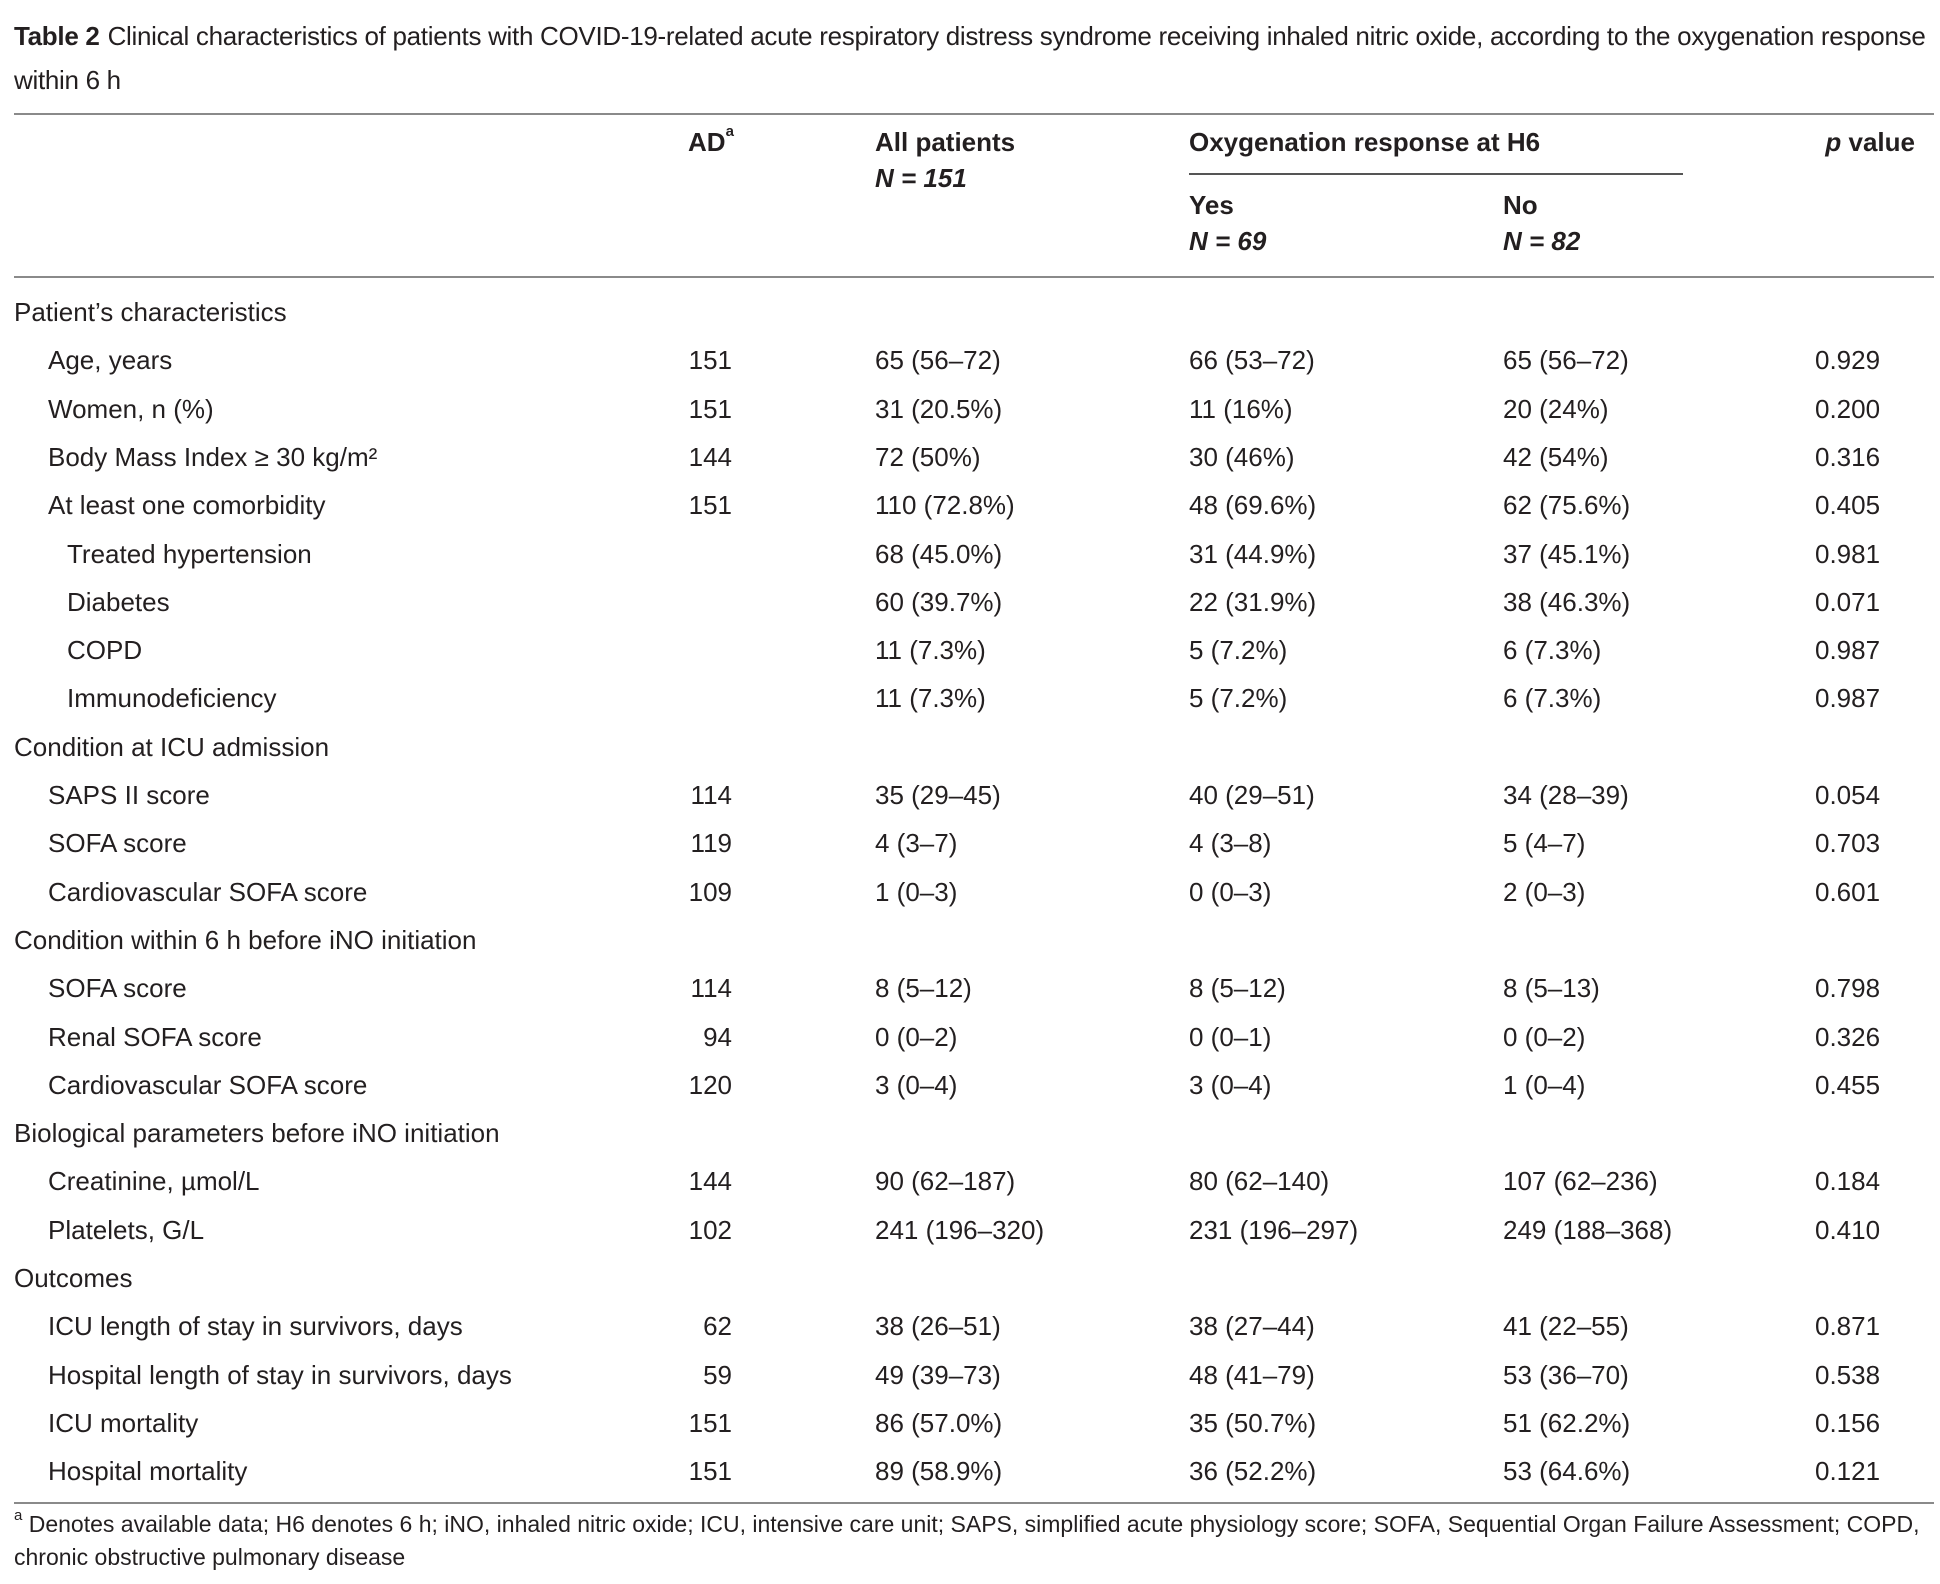 The height and width of the screenshot is (1584, 1940). Describe the element at coordinates (1228, 241) in the screenshot. I see `header-yes-n: N = 69` at that location.